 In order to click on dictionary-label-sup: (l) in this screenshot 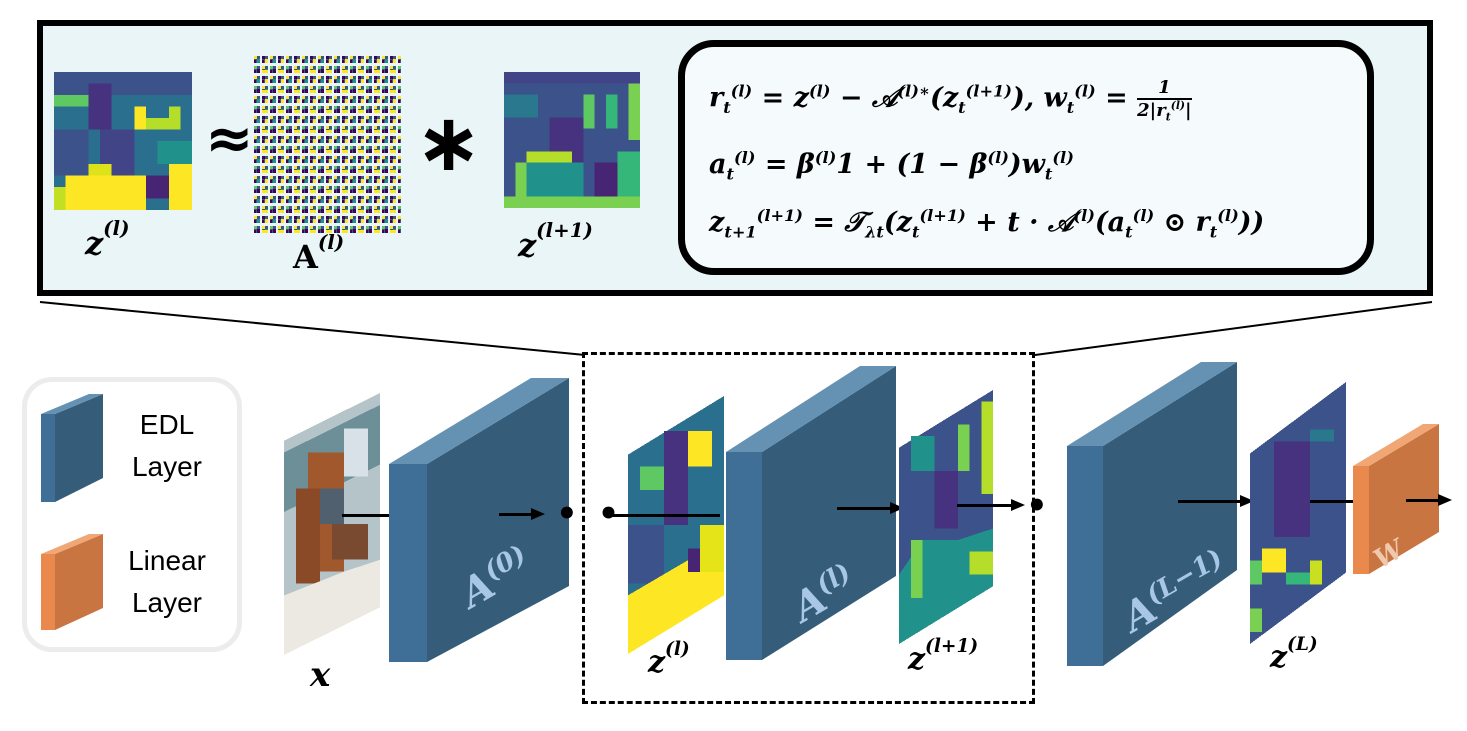, I will do `click(331, 242)`.